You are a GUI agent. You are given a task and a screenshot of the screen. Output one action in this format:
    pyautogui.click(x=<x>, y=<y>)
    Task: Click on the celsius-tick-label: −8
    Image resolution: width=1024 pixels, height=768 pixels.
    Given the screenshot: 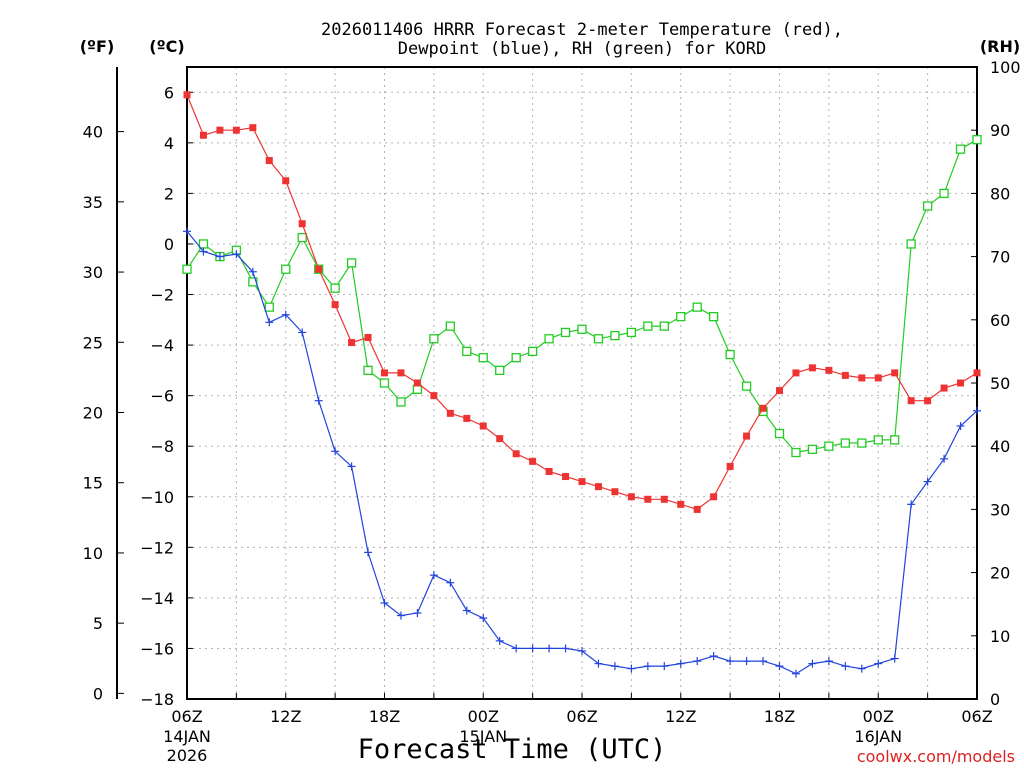 What is the action you would take?
    pyautogui.click(x=162, y=446)
    